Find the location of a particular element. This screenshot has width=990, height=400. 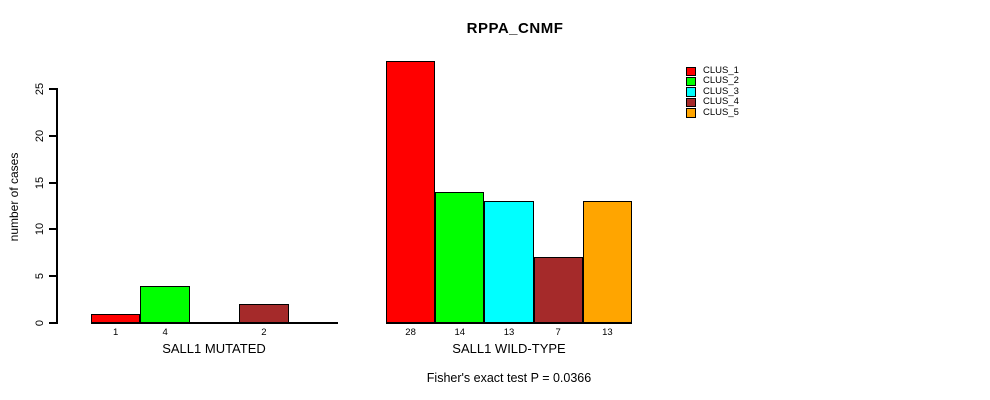

legend-label: CLUS_5 is located at coordinates (721, 112).